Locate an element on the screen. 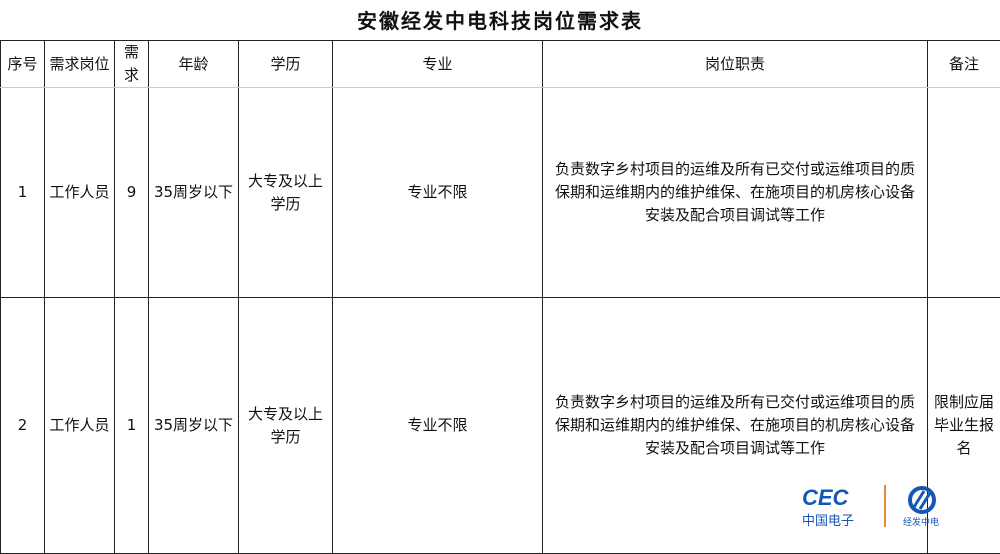  header-education: 学历 is located at coordinates (286, 64).